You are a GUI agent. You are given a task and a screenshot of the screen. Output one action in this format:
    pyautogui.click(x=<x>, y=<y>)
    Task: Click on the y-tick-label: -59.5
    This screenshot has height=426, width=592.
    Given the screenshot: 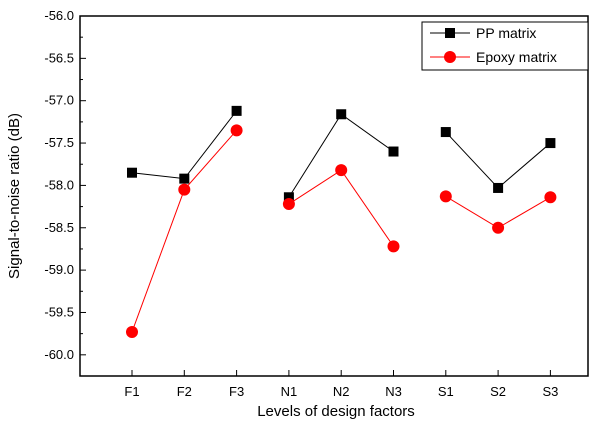 What is the action you would take?
    pyautogui.click(x=59, y=311)
    